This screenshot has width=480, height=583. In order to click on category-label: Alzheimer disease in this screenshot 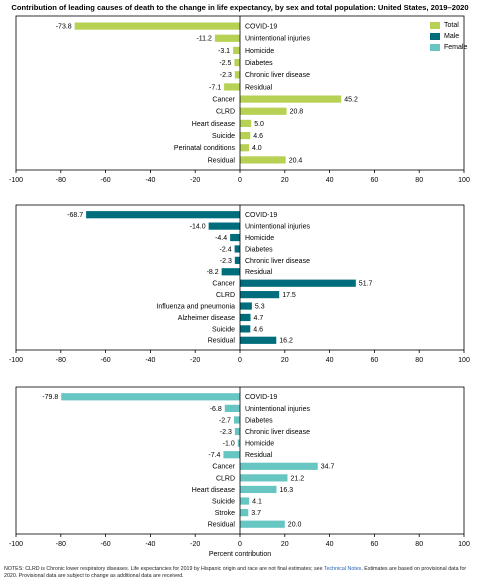, I will do `click(206, 318)`.